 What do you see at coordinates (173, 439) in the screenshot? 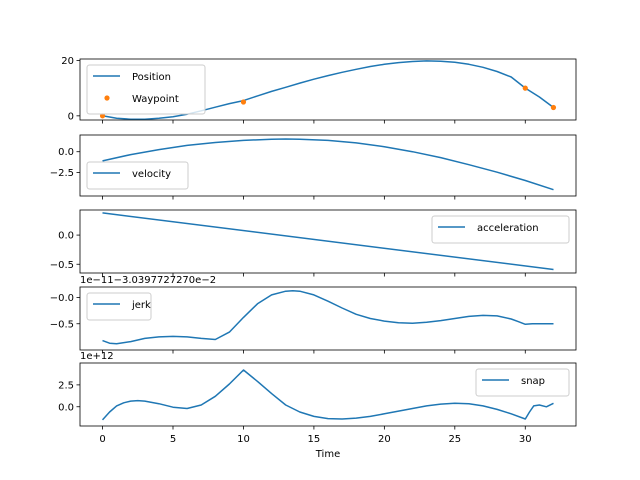
I see `x-tick-label: 5` at bounding box center [173, 439].